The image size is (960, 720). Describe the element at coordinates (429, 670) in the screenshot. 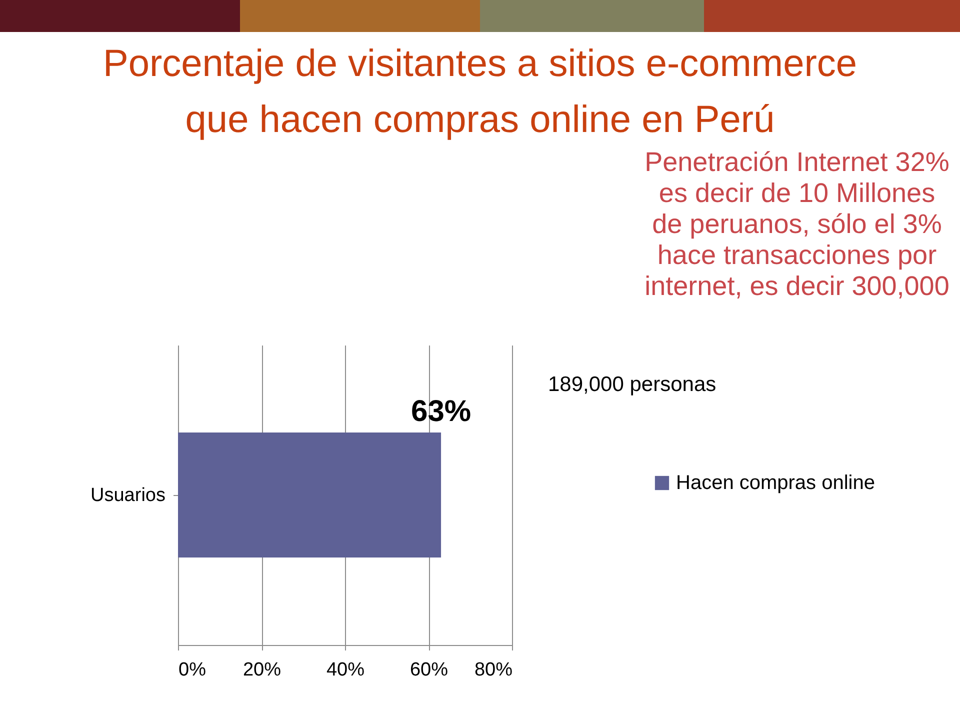

I see `x-tick-label: 60%` at that location.